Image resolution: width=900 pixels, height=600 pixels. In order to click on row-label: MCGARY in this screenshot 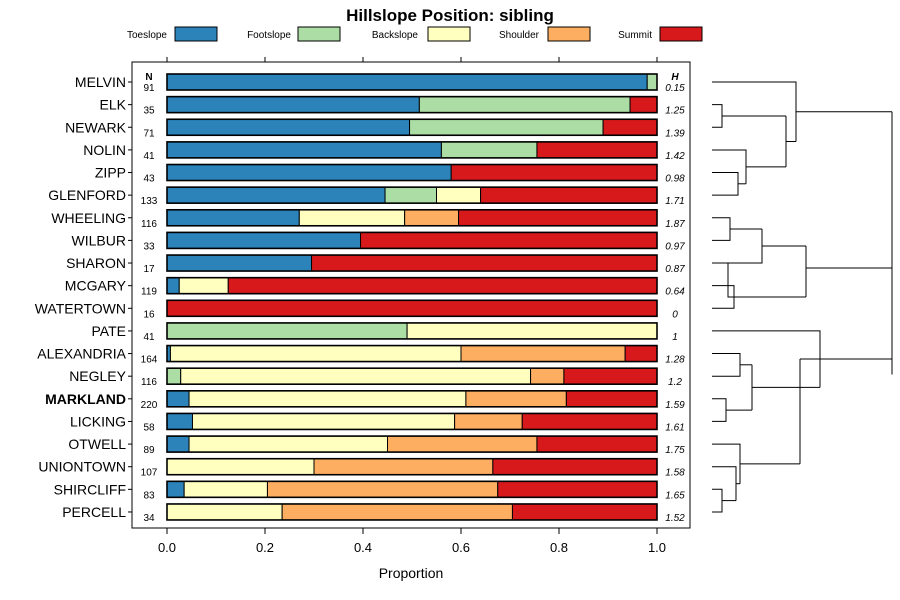, I will do `click(96, 286)`.